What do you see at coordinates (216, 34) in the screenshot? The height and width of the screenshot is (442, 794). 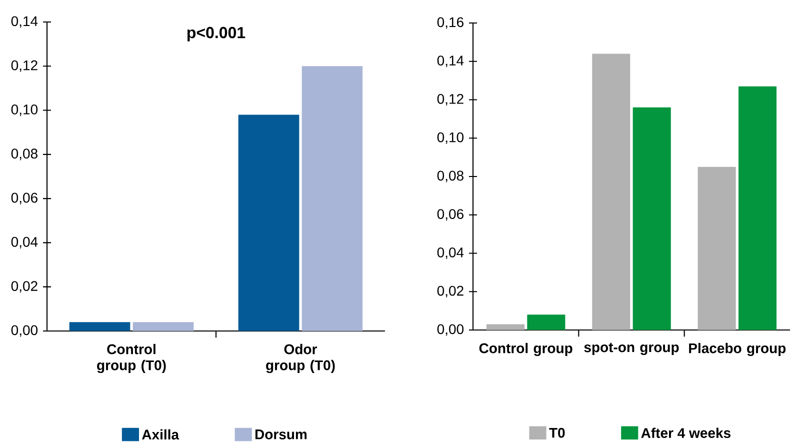 I see `annotation: p<0.001` at bounding box center [216, 34].